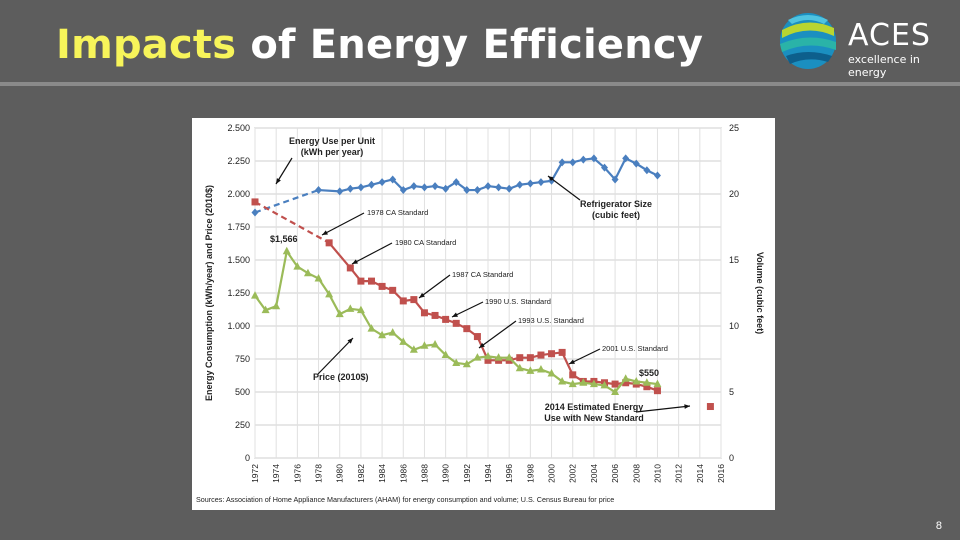  Describe the element at coordinates (238, 326) in the screenshot. I see `y-tick-label: 1.000` at that location.